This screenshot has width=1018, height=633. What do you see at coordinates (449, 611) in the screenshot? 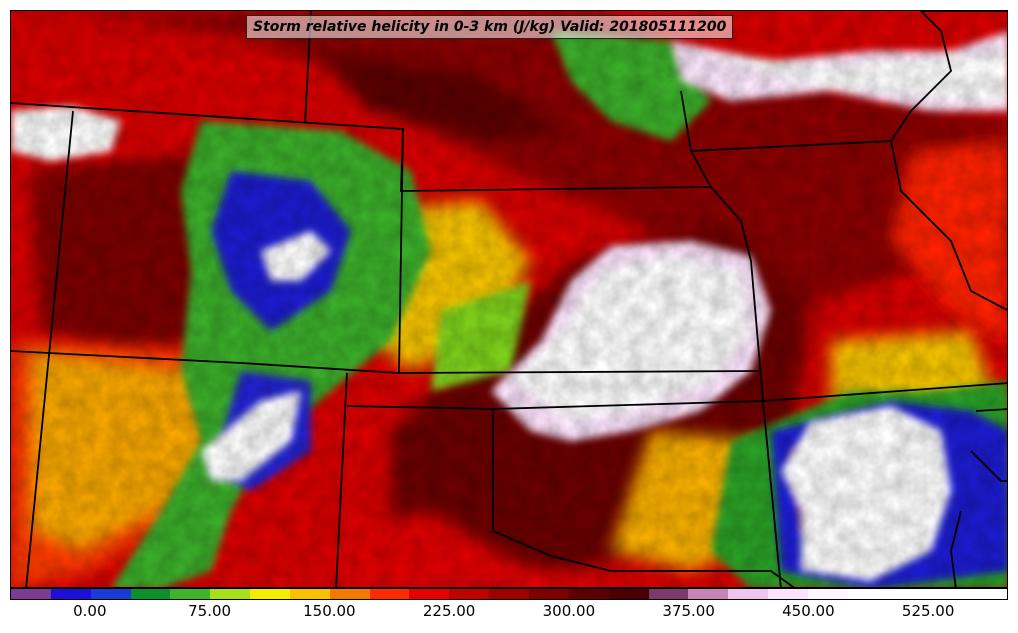
I see `colorbar-tick-label: 225.00` at bounding box center [449, 611].